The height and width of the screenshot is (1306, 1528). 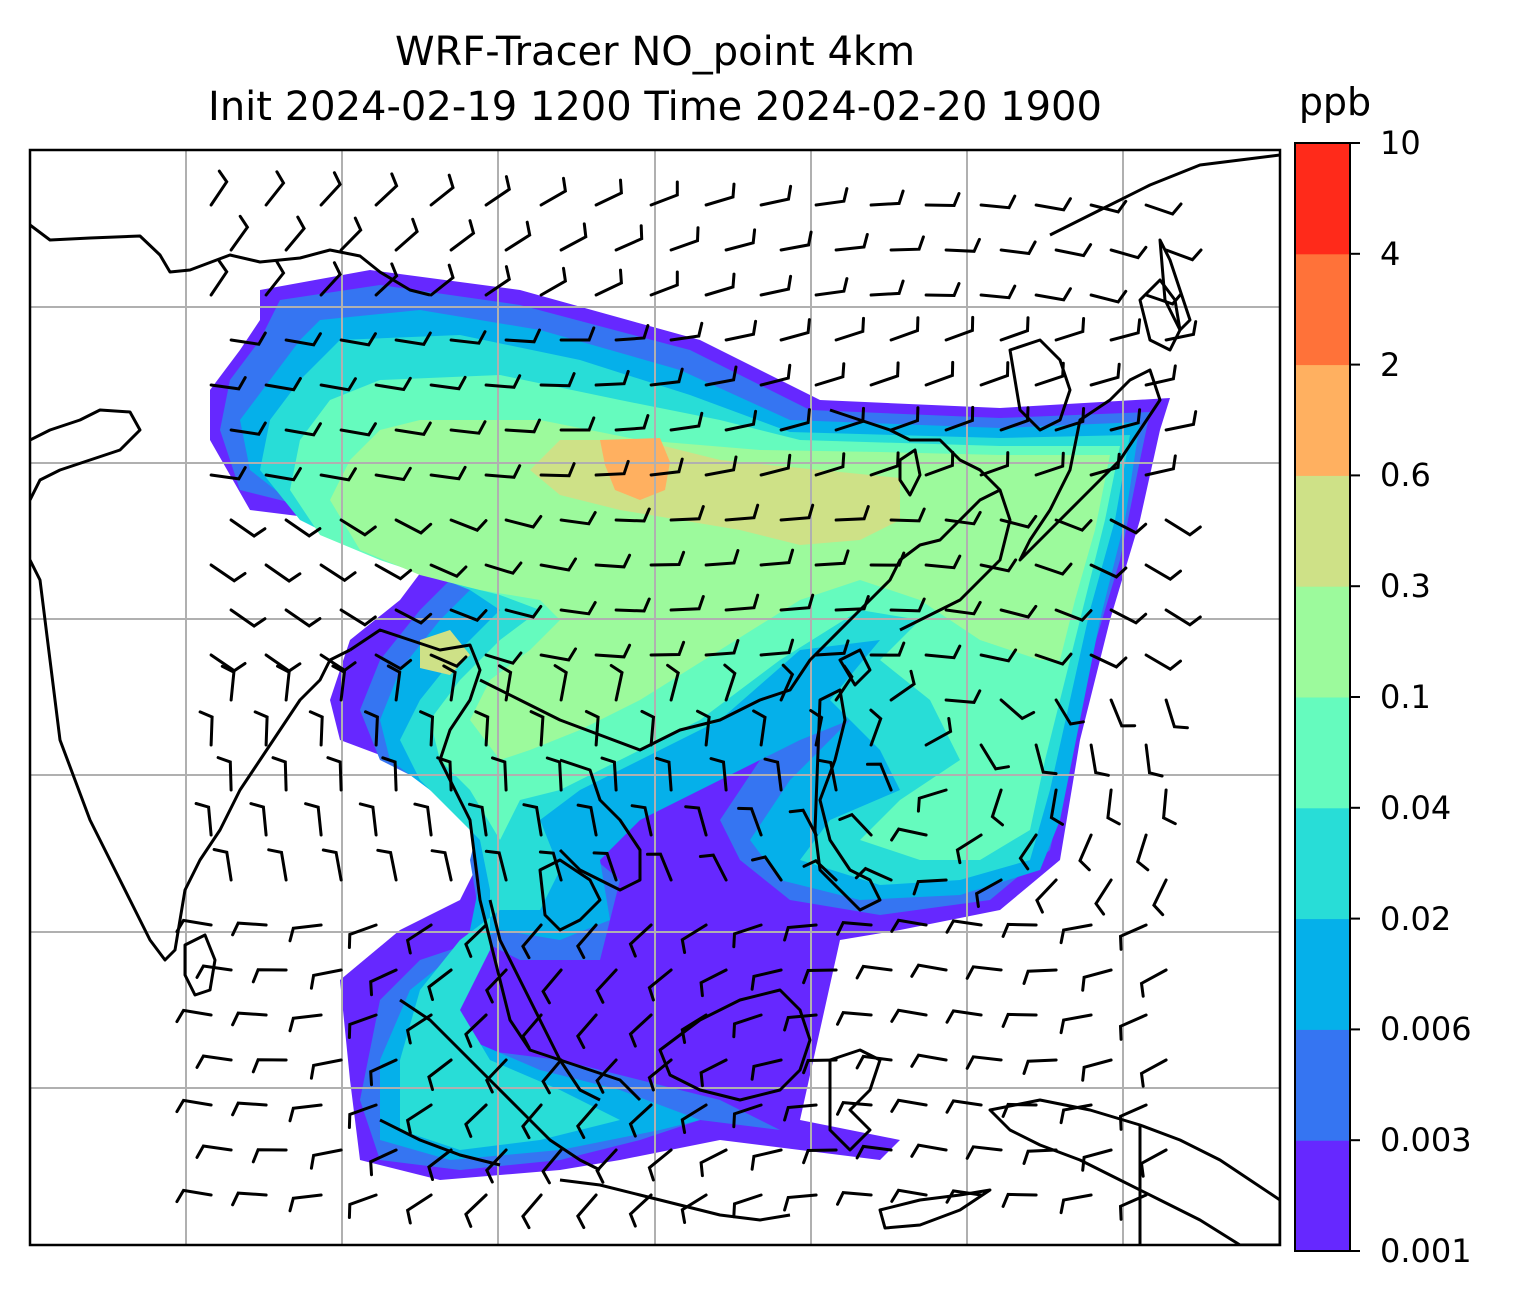 What do you see at coordinates (935, 1209) in the screenshot?
I see `coast-timor` at bounding box center [935, 1209].